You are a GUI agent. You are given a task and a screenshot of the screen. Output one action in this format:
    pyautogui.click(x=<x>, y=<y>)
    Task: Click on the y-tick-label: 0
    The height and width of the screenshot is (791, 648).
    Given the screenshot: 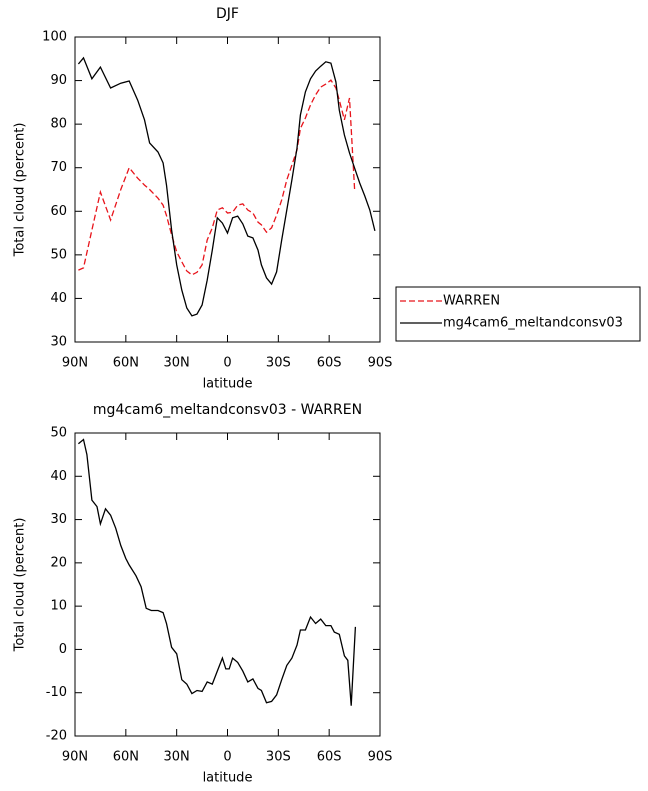 What is the action you would take?
    pyautogui.click(x=63, y=649)
    